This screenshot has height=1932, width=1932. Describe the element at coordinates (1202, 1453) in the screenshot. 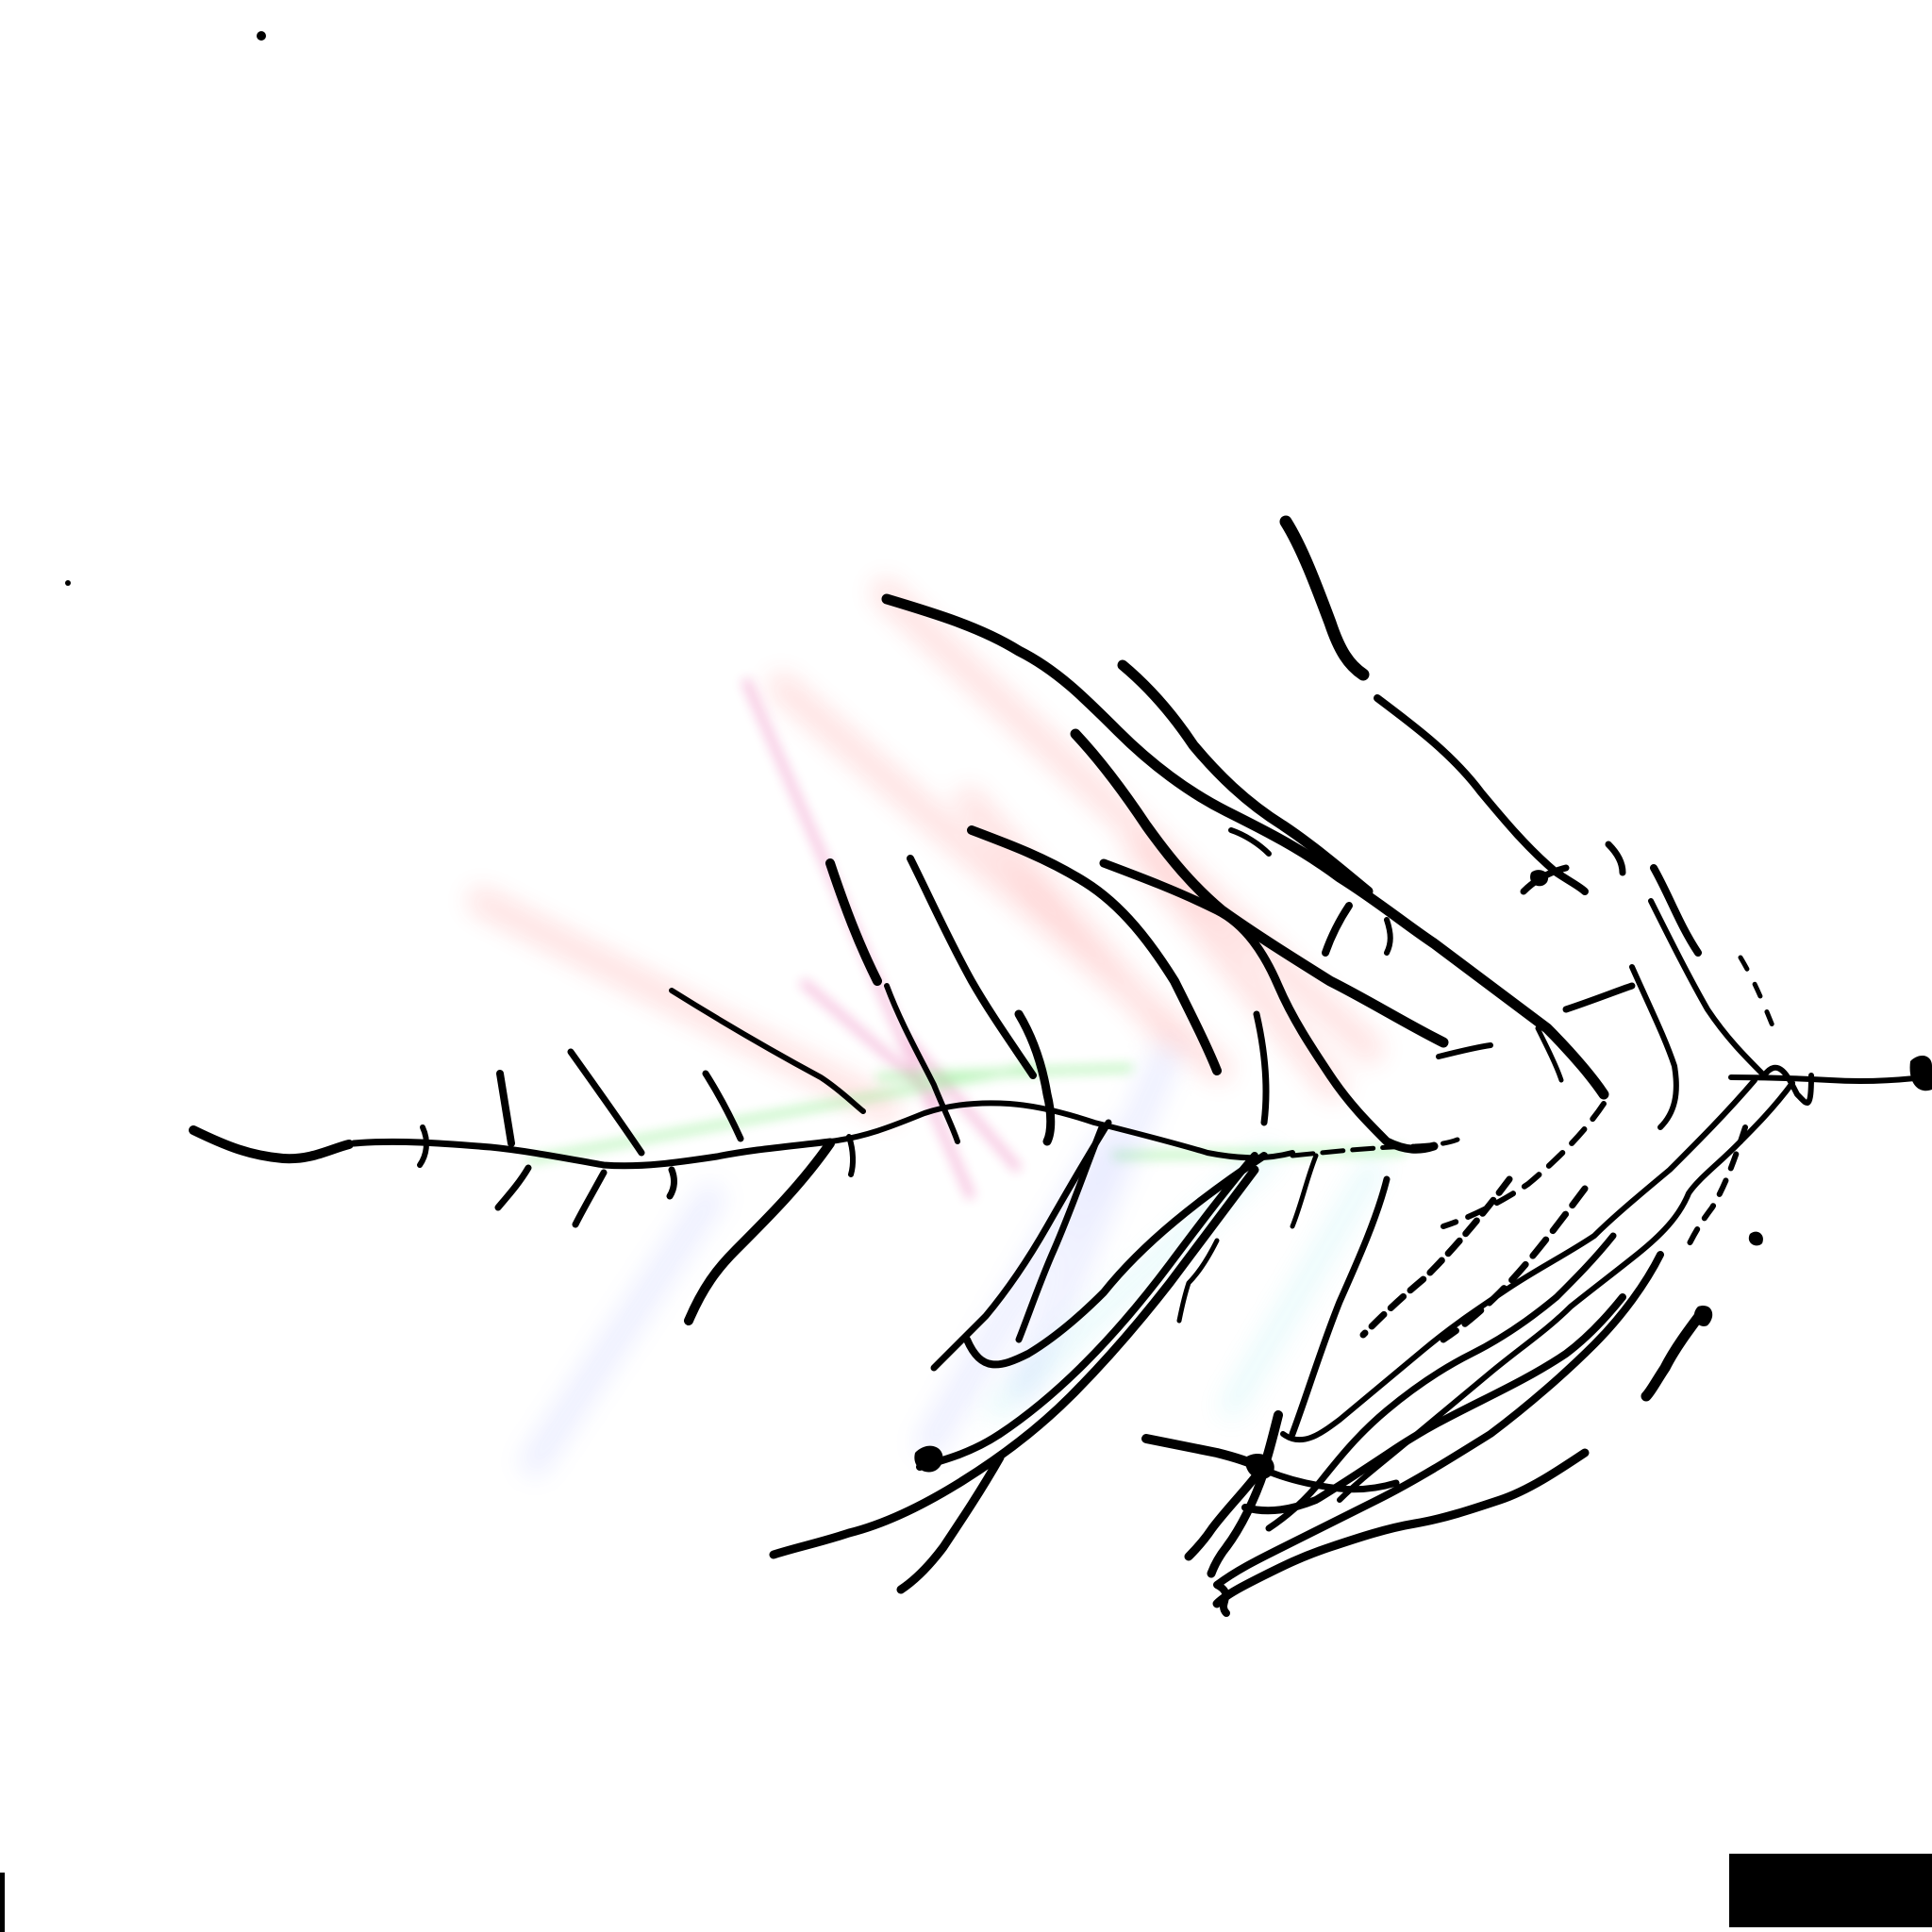

I see `soma-cluster-arm-a` at that location.